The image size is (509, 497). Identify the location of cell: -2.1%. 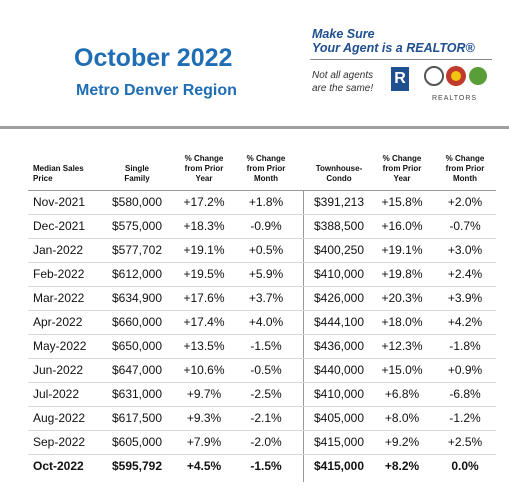
(266, 418).